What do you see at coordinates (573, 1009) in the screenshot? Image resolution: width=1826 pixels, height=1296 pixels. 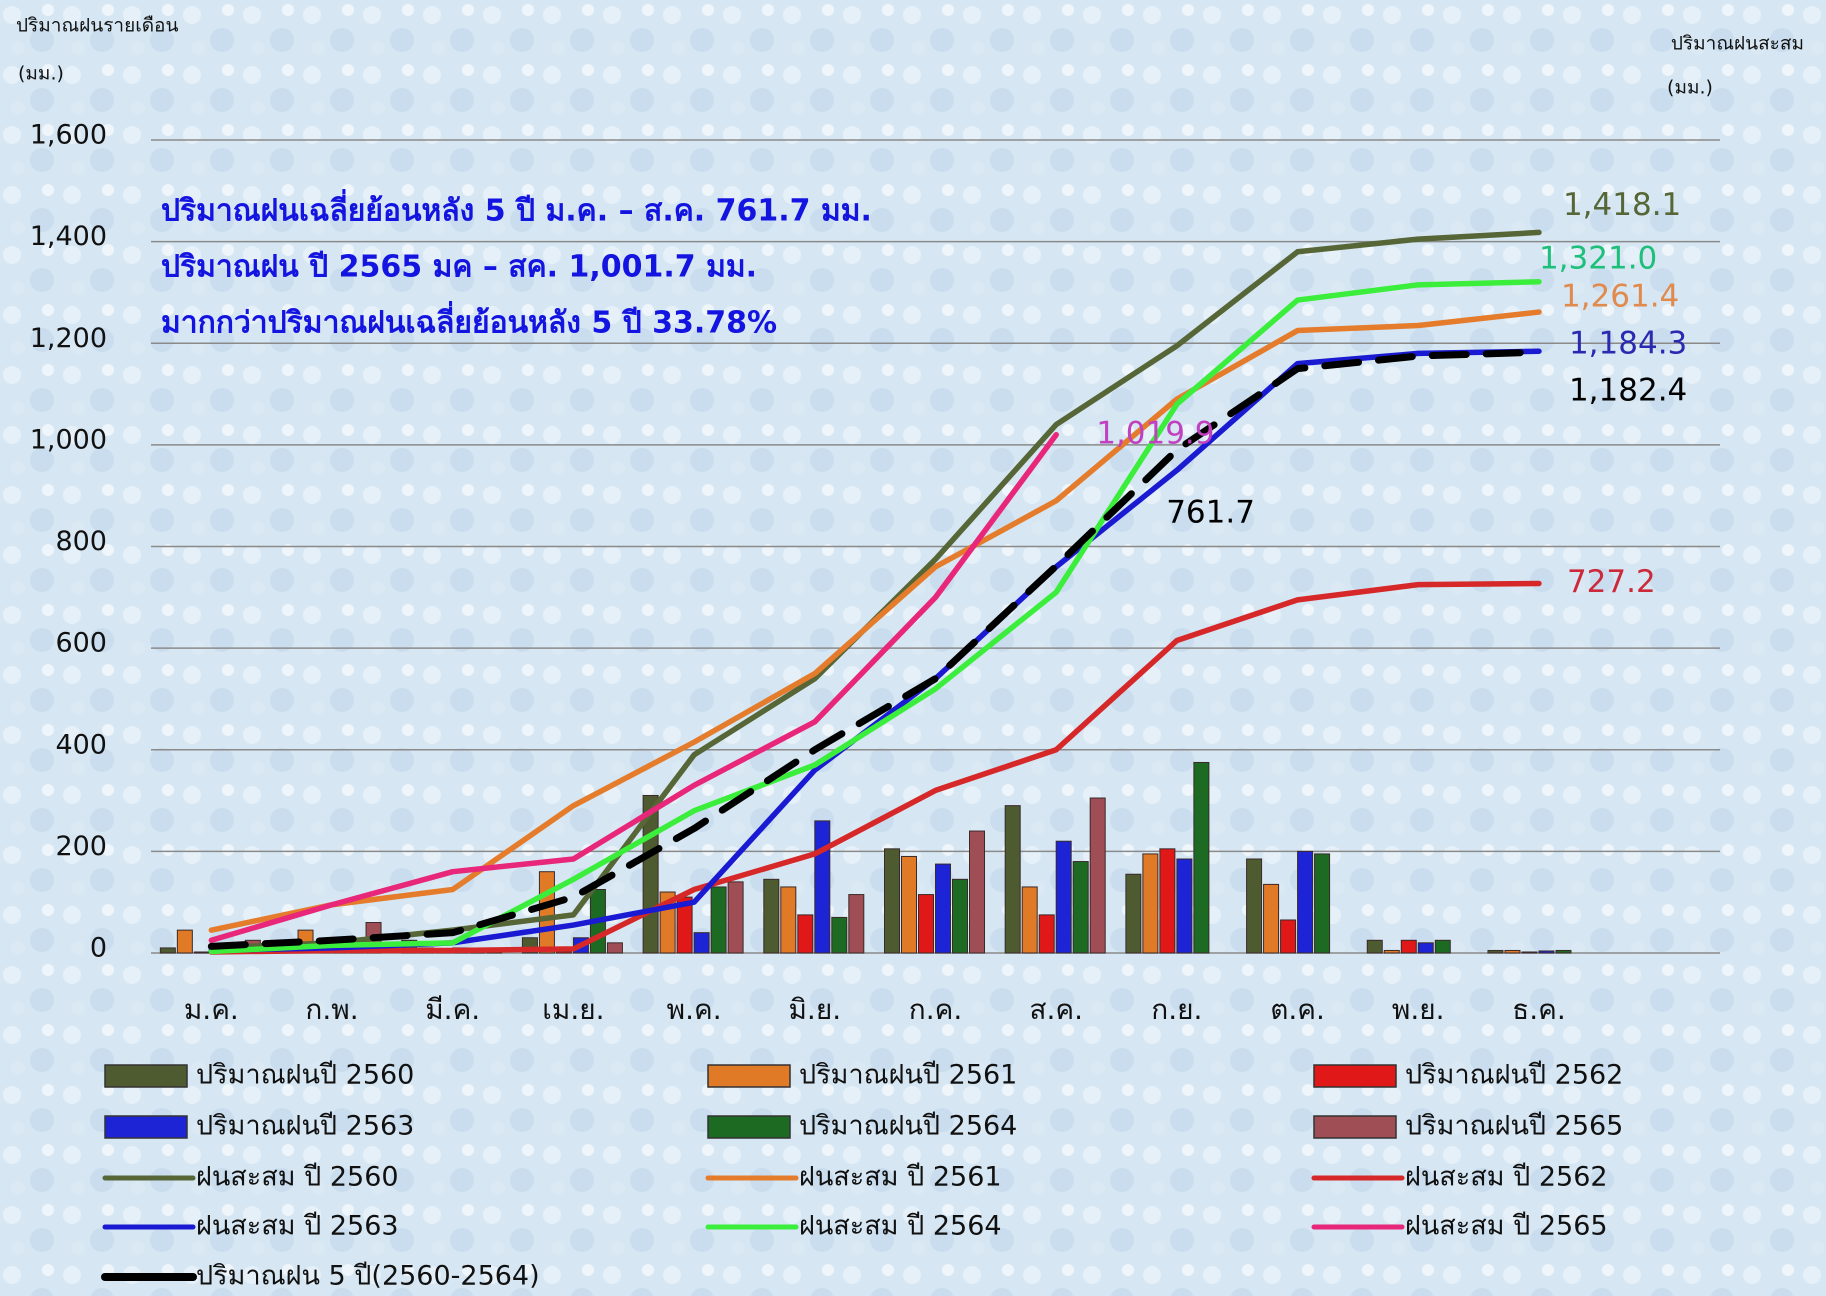 I see `x-tick-label: เม.ย.` at bounding box center [573, 1009].